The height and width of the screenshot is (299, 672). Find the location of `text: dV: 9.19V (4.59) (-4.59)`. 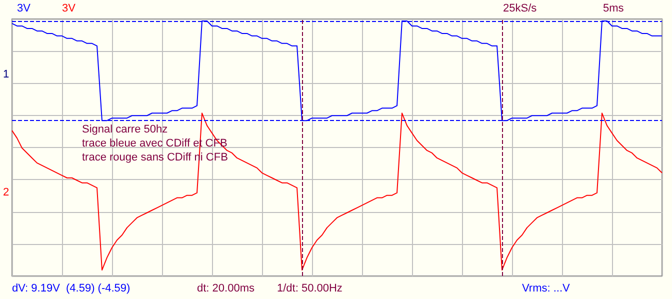

text: dV: 9.19V (4.59) (-4.59) is located at coordinates (71, 288).